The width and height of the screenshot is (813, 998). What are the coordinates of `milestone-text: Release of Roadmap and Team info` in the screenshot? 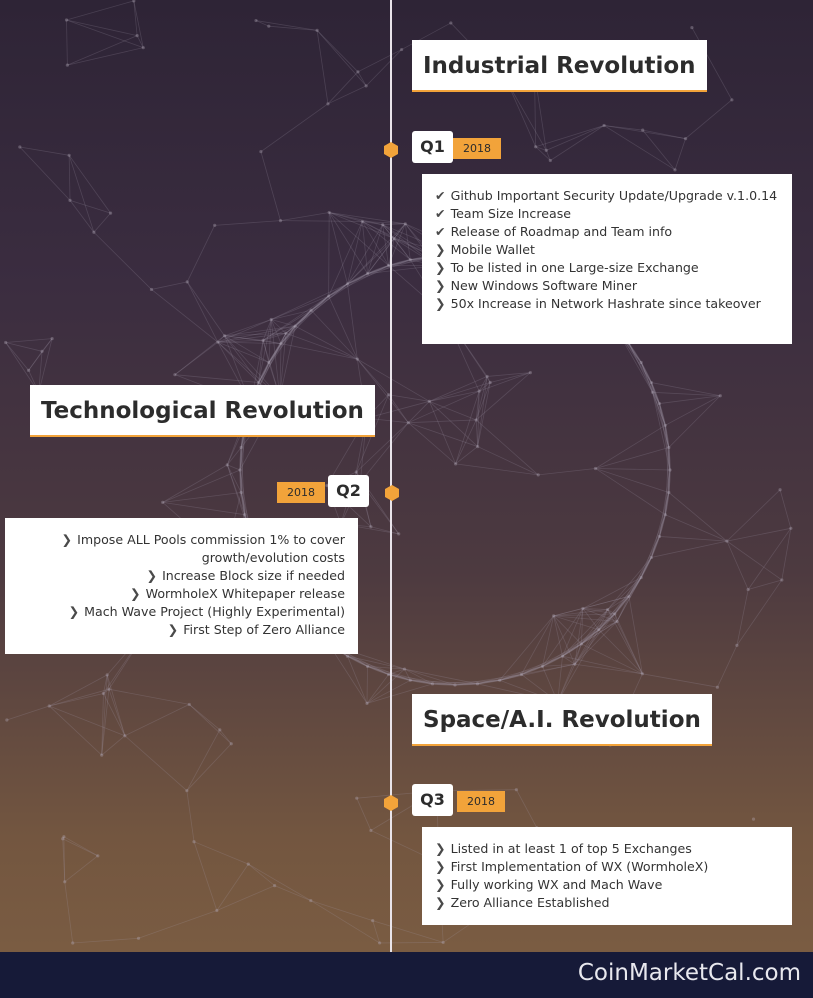 It's located at (561, 231).